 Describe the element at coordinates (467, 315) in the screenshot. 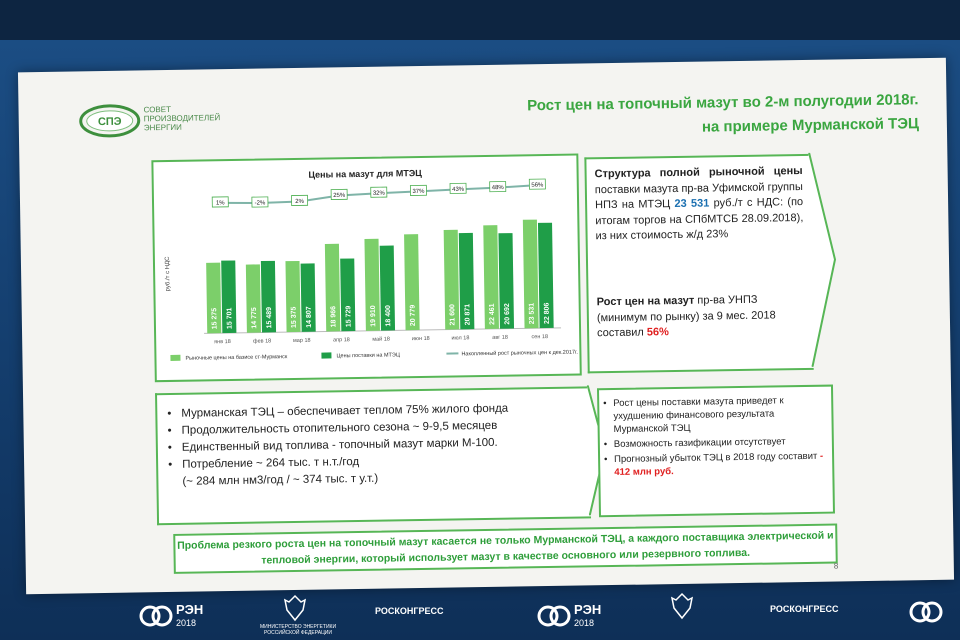

I see `bar-value-label: 20 871` at that location.